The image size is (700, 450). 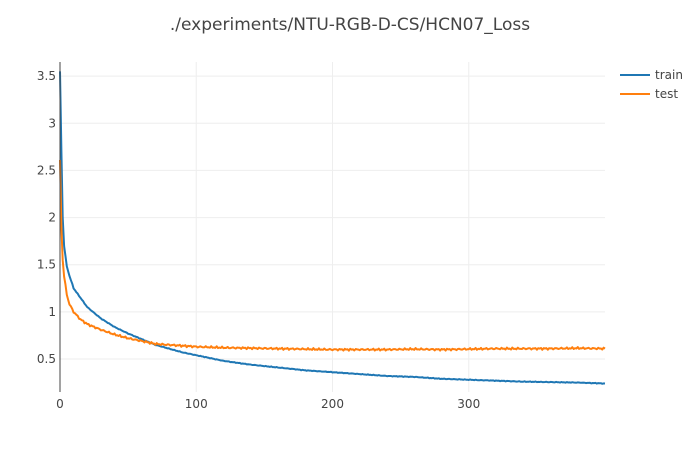 What do you see at coordinates (46, 76) in the screenshot?
I see `y-tick-label: 3.5` at bounding box center [46, 76].